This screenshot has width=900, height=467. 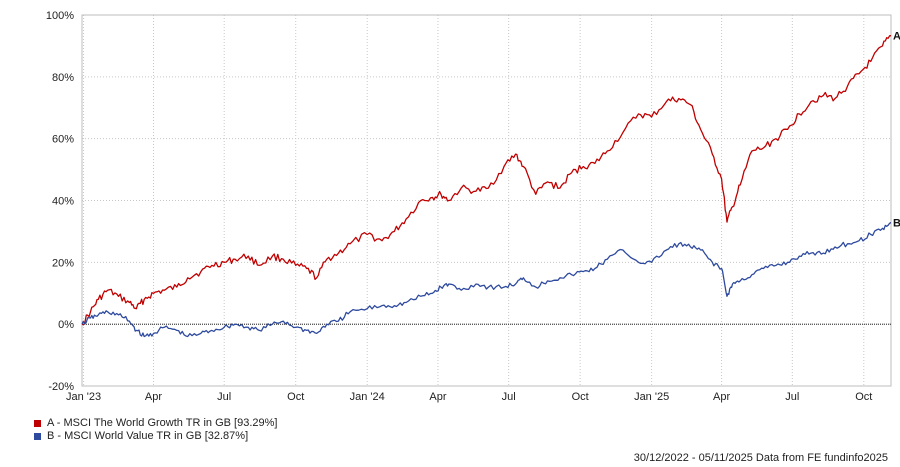 I want to click on series-end-labels: AB, so click(x=896, y=130).